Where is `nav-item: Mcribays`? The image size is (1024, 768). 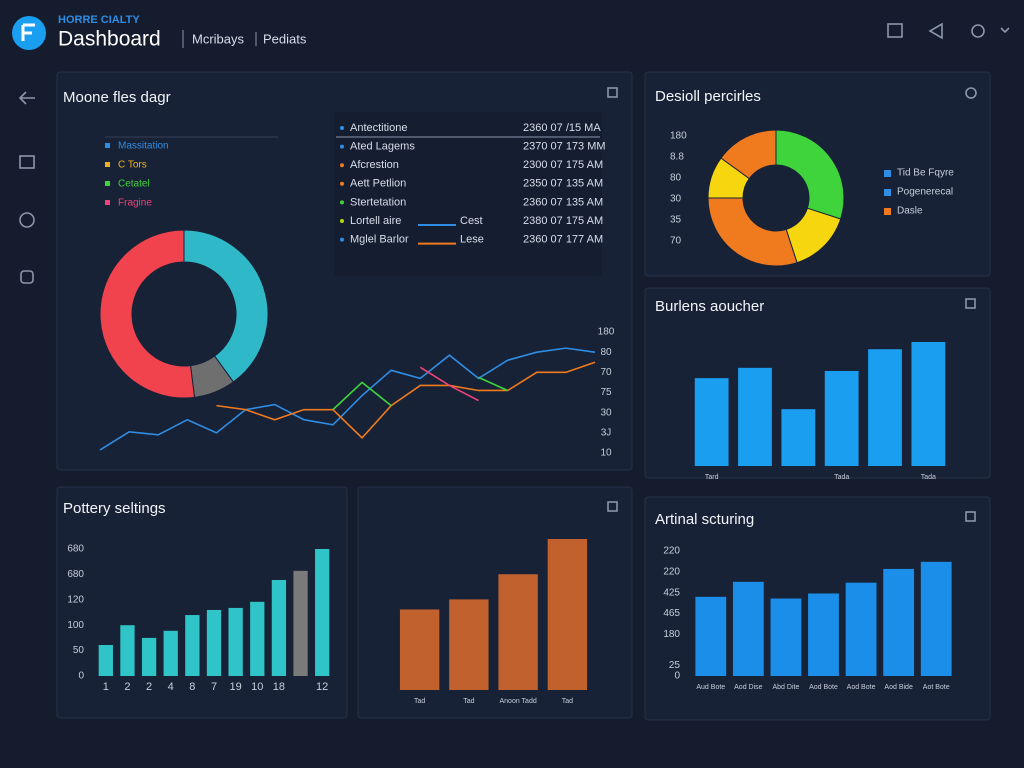 nav-item: Mcribays is located at coordinates (218, 38).